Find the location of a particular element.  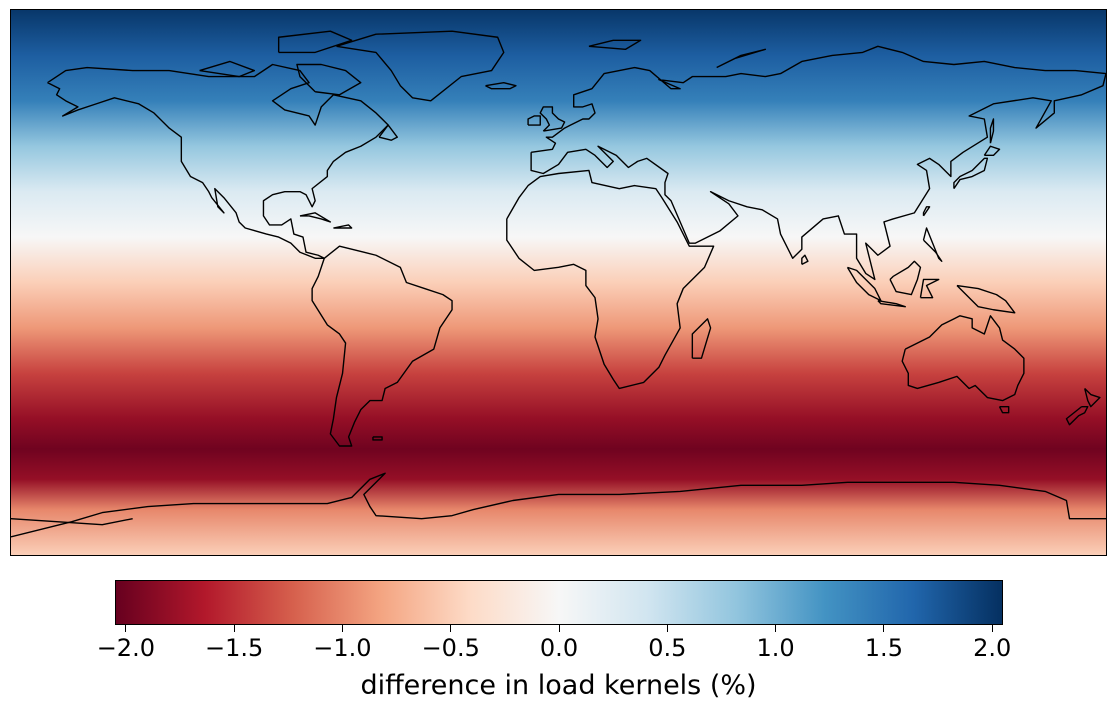

coastline-falklands is located at coordinates (377, 438).